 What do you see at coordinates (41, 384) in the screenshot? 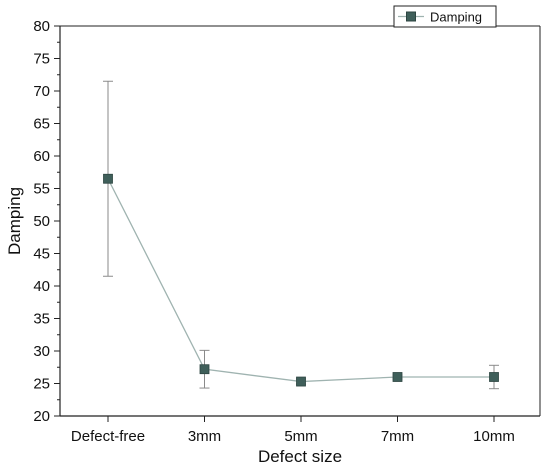
I see `y-tick-label: 25` at bounding box center [41, 384].